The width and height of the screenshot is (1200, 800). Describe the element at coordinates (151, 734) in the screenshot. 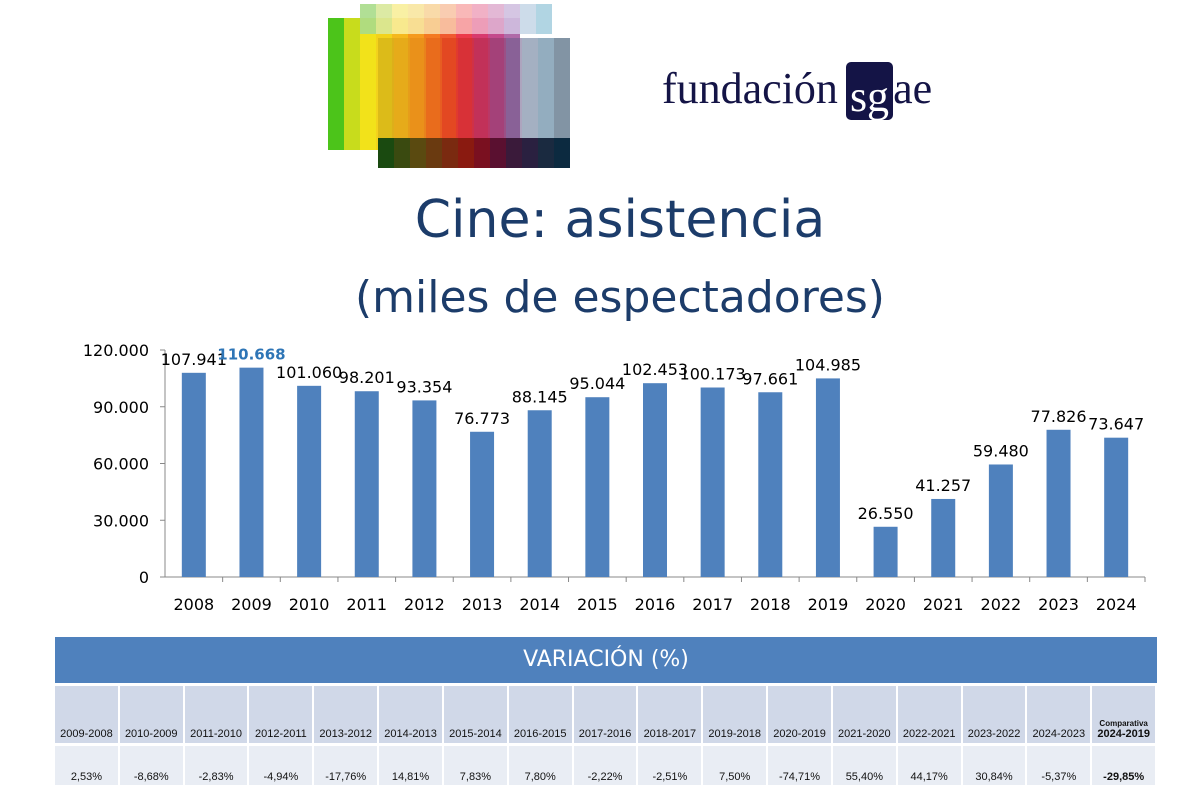

I see `period-label: 2010-2009` at that location.